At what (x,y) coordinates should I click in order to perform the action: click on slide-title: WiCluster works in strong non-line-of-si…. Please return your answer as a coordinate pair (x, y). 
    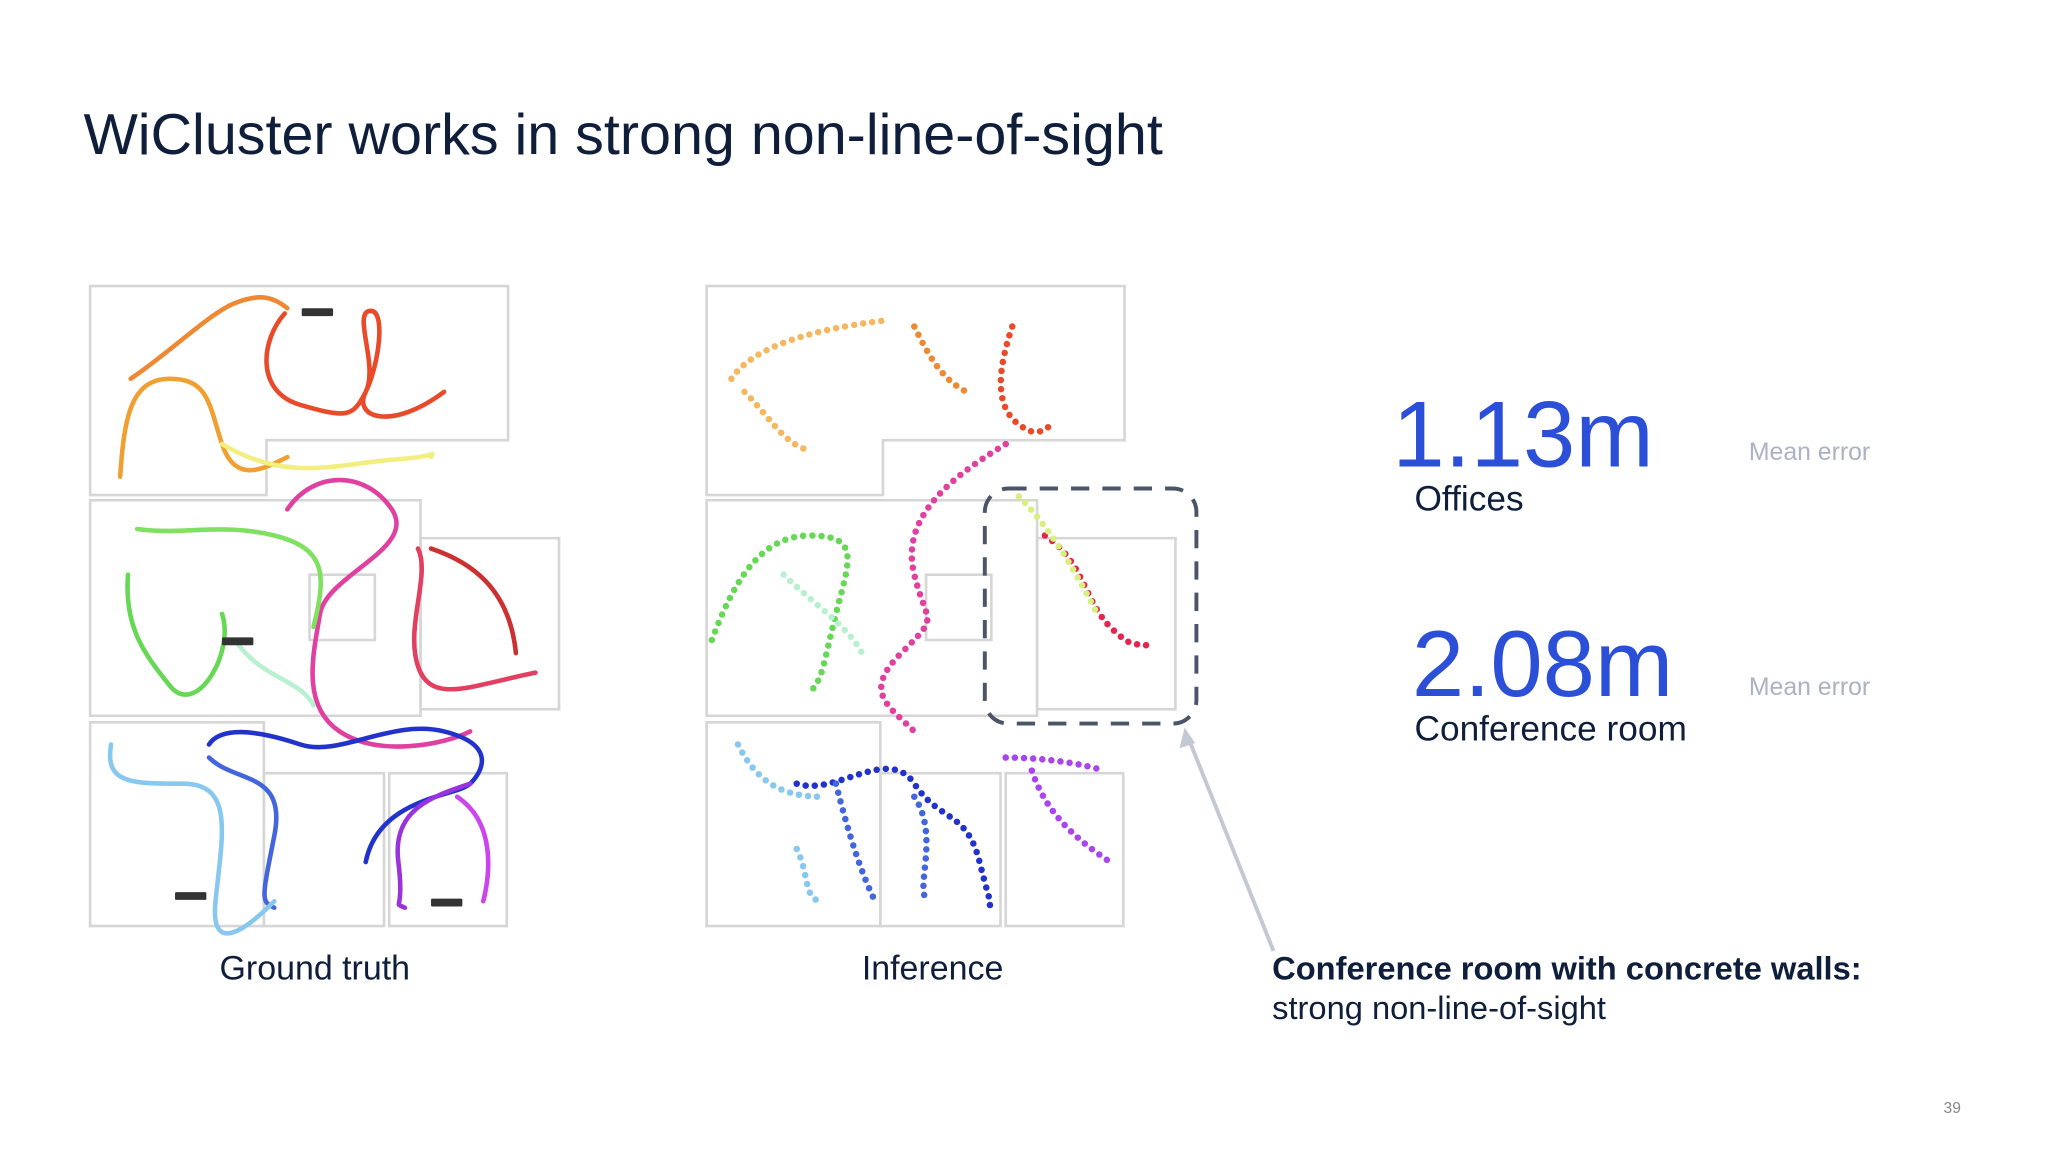
    Looking at the image, I should click on (623, 135).